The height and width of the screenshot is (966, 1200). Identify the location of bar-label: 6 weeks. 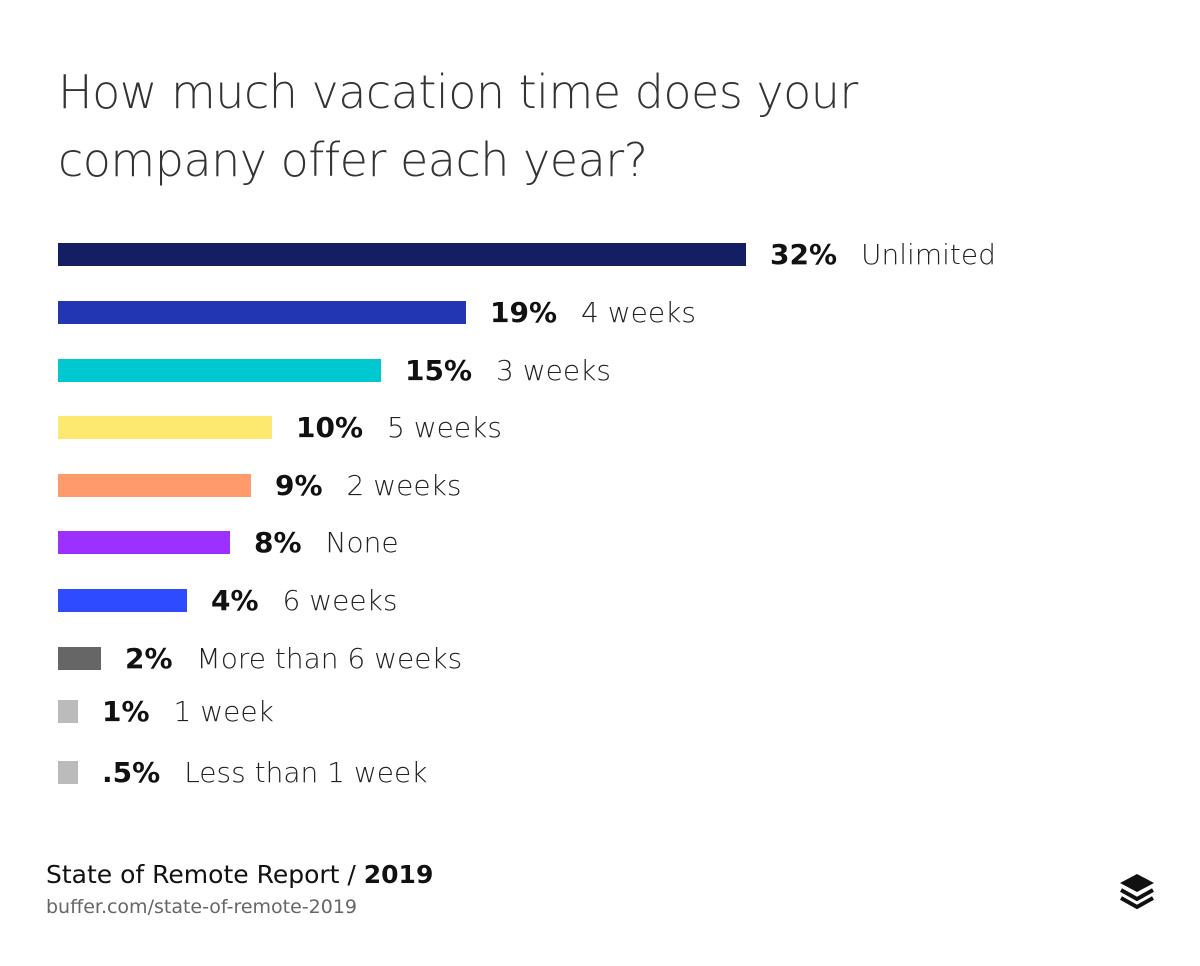
(340, 600).